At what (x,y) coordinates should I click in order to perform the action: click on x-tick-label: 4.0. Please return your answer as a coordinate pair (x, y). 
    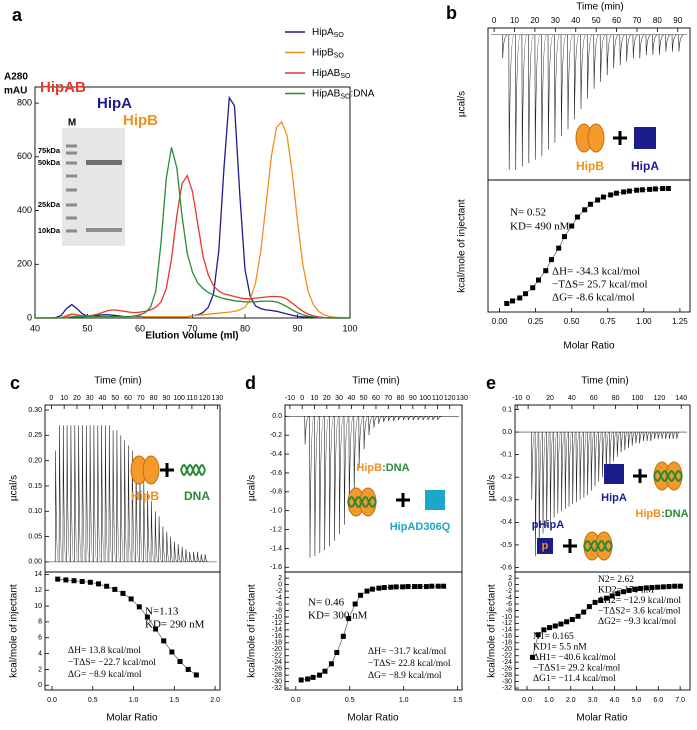
    Looking at the image, I should click on (615, 700).